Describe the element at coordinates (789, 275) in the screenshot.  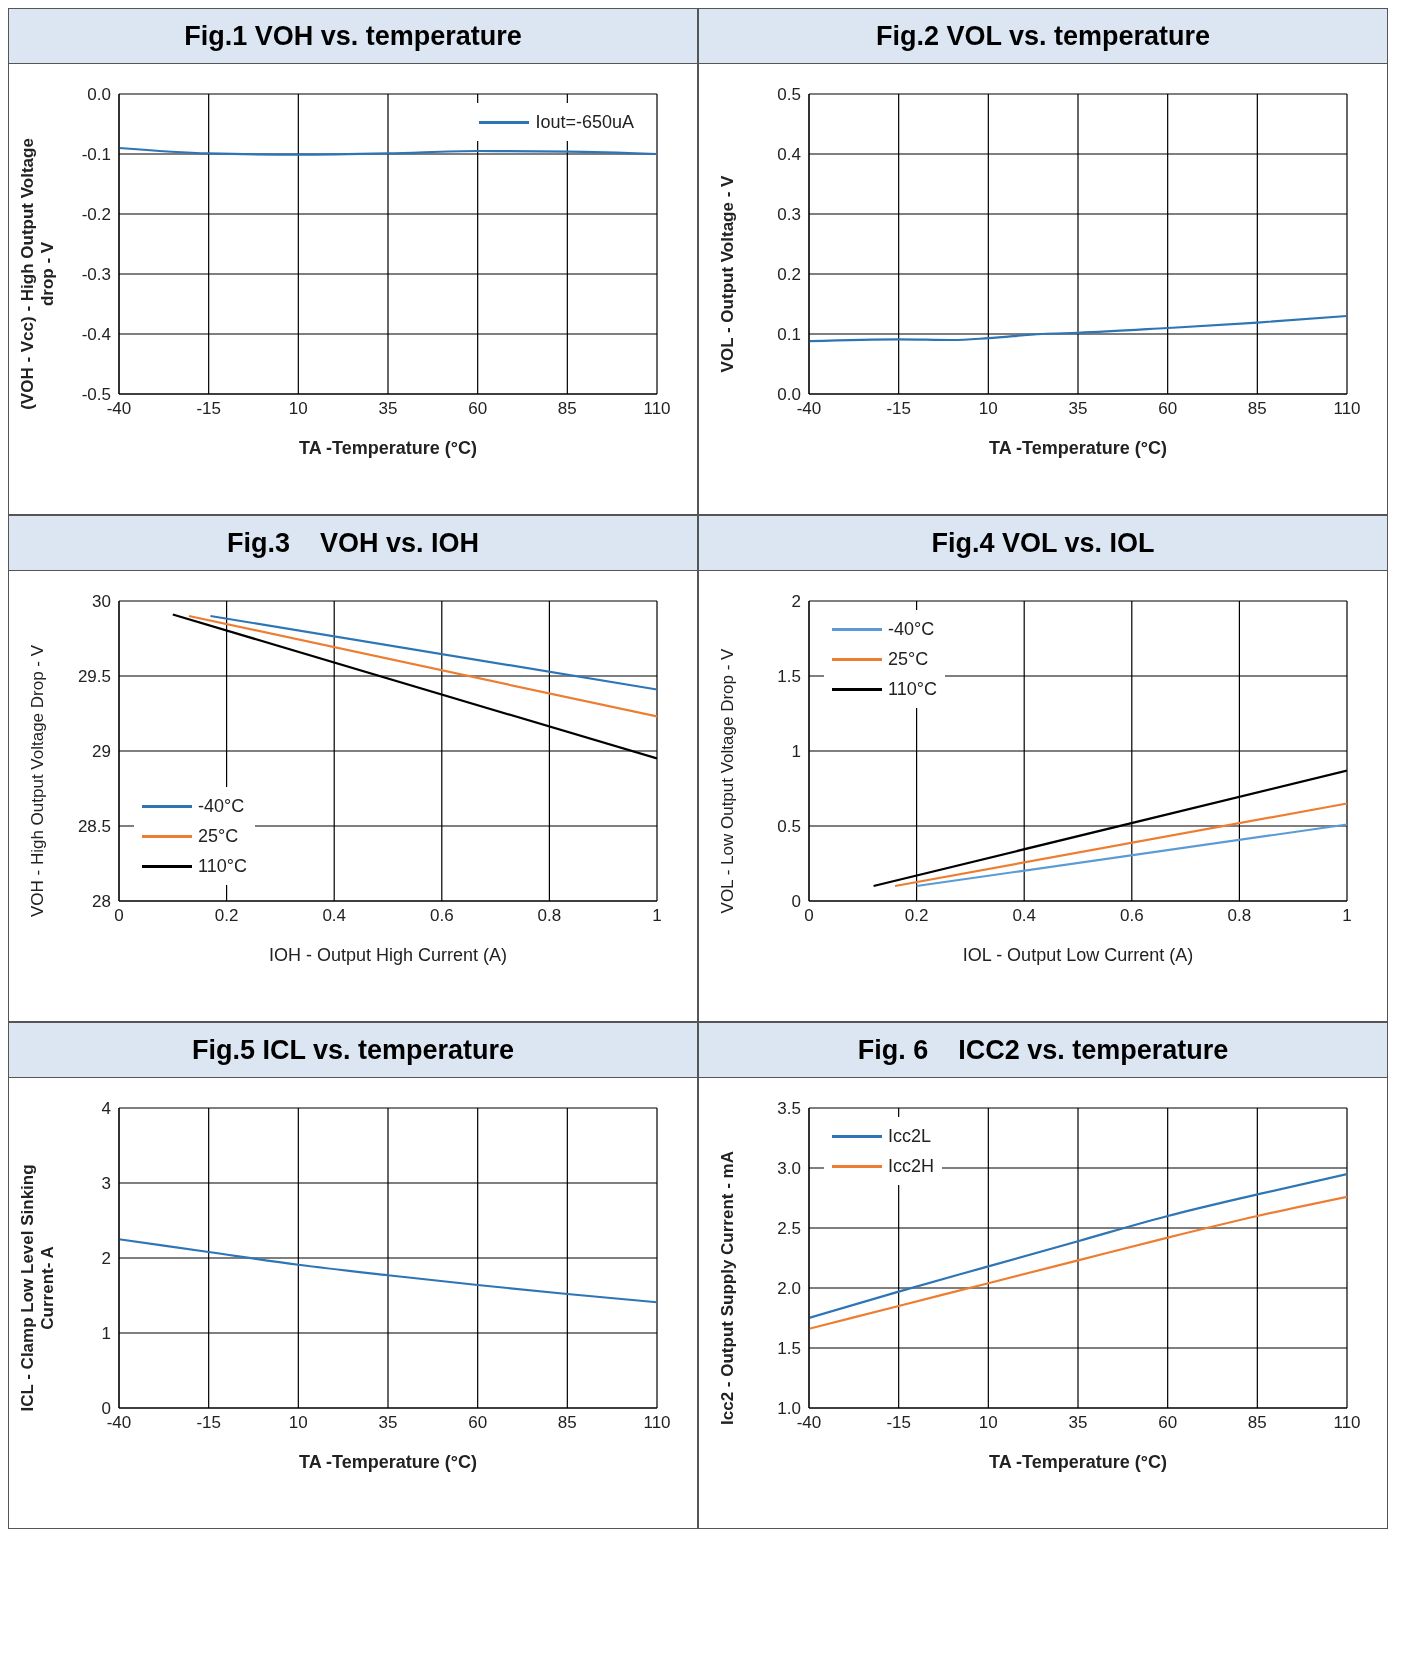
I see `y-tick-label: 0.2` at that location.